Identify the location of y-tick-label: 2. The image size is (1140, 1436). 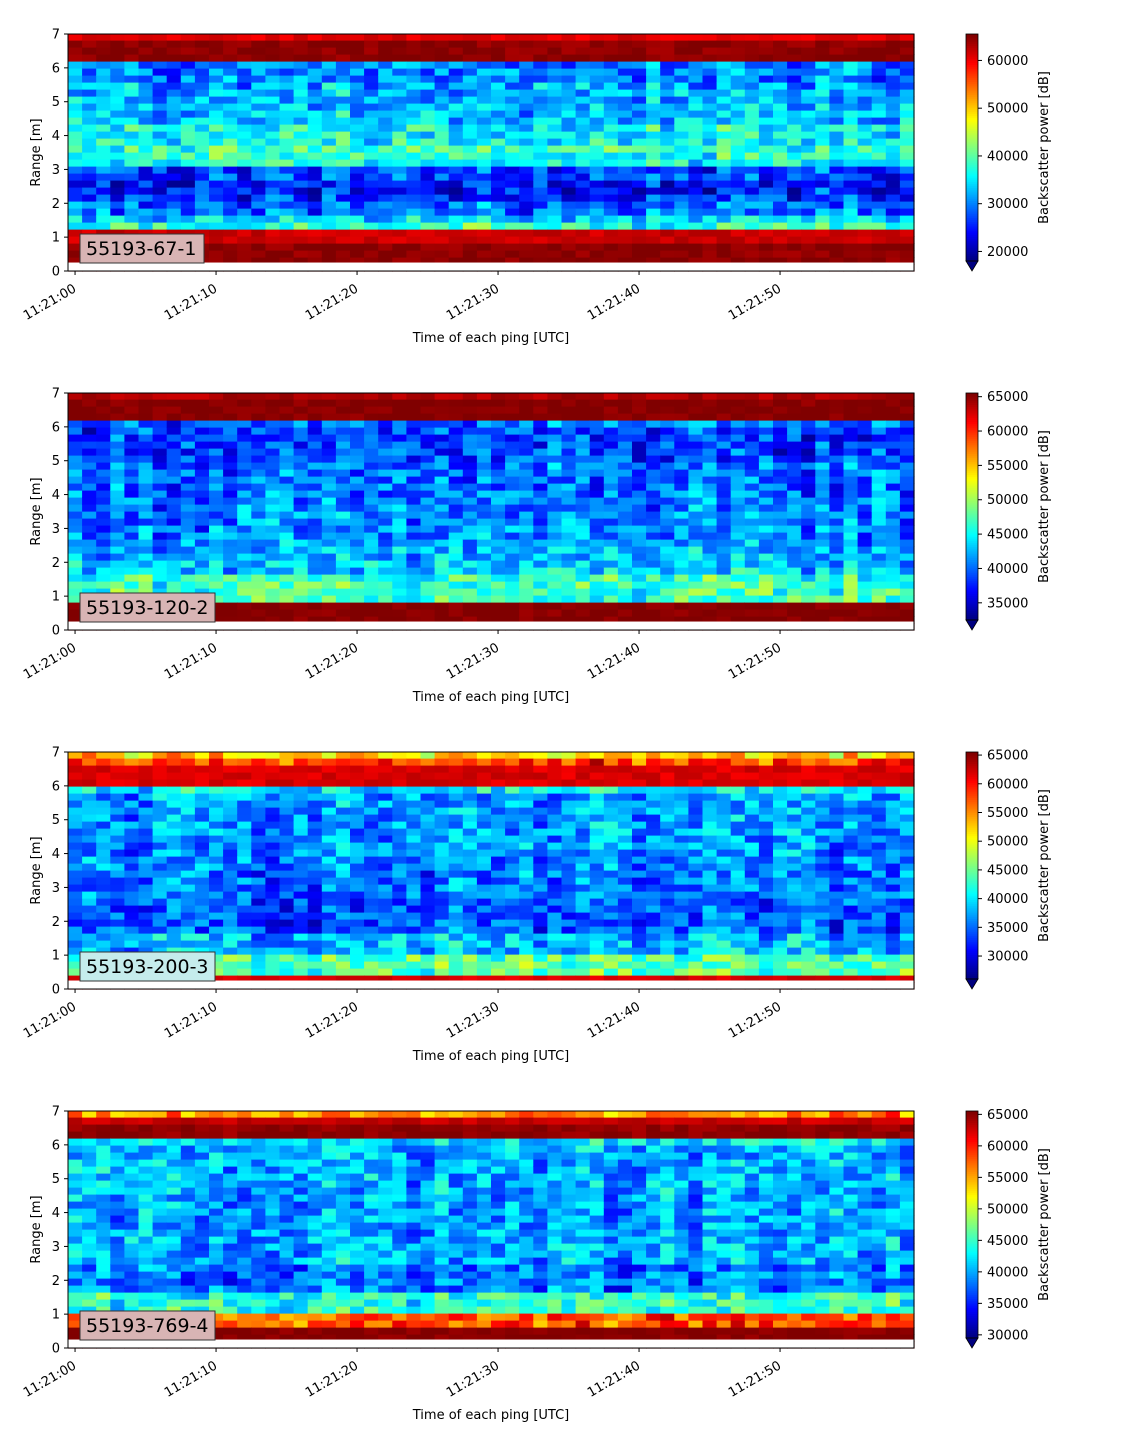
(56, 563).